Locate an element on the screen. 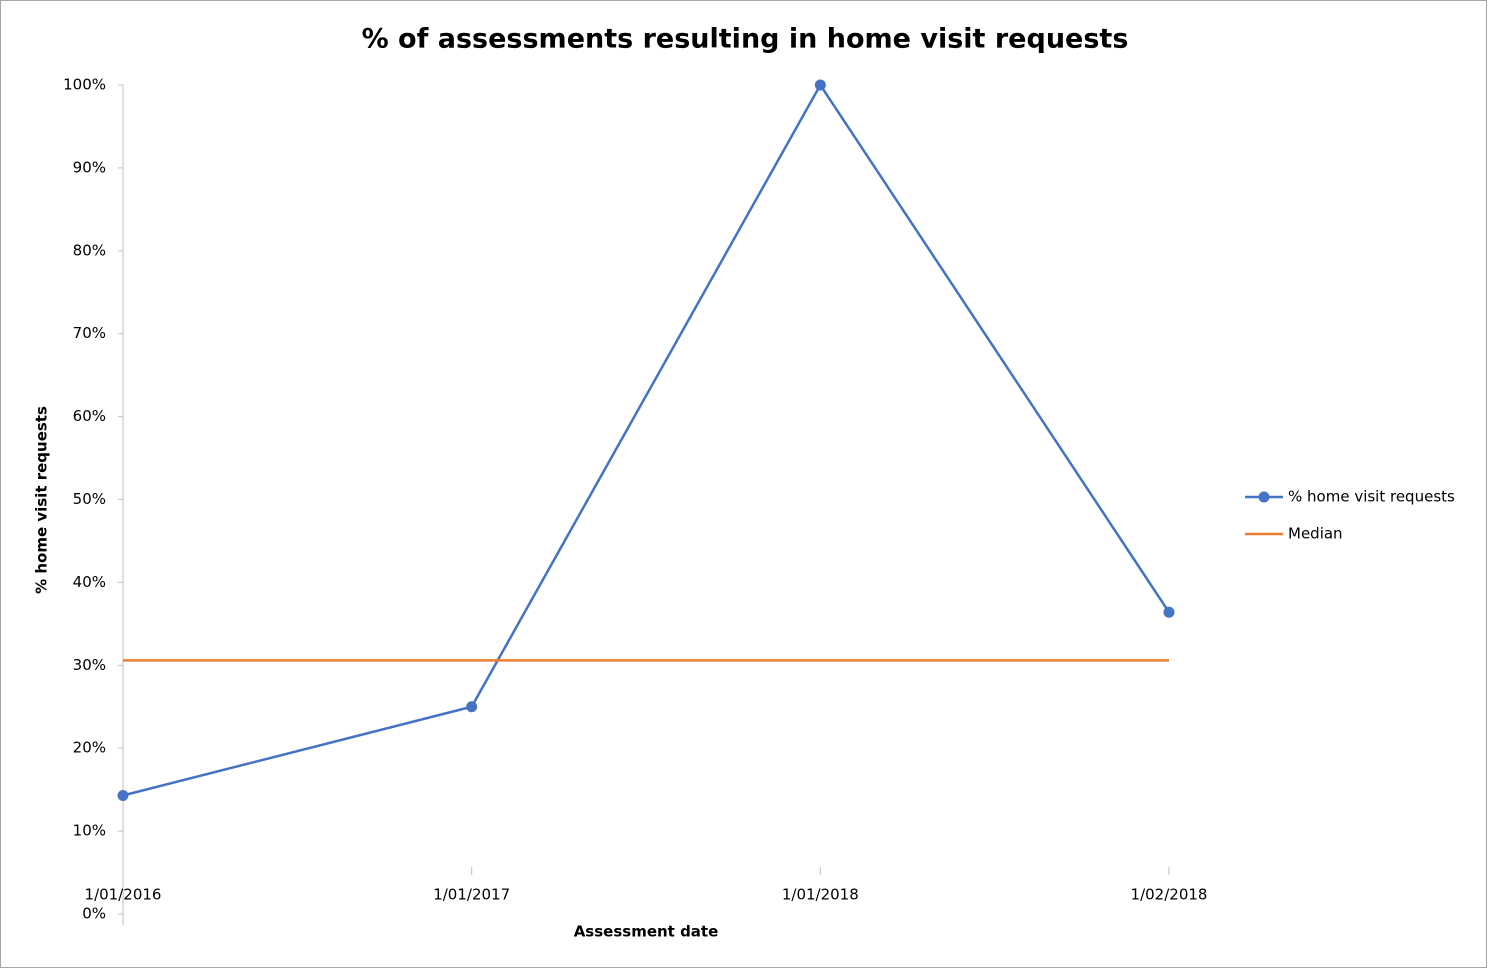 This screenshot has width=1488, height=969. y-tick-label: 100% is located at coordinates (84, 85).